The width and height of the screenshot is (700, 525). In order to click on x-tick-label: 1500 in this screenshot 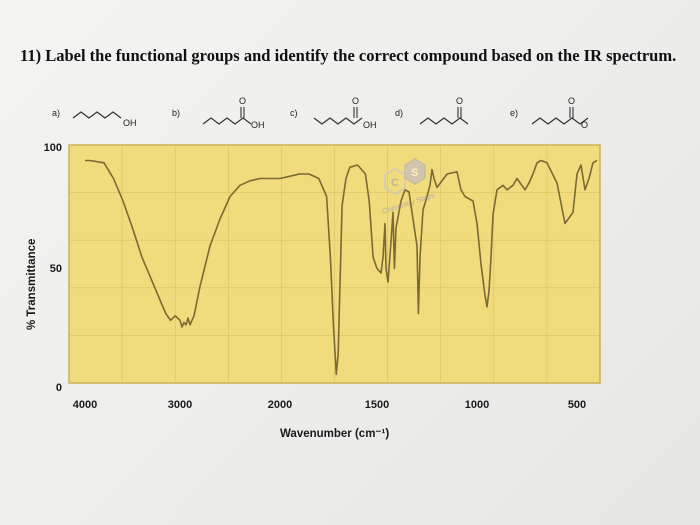, I will do `click(377, 405)`.